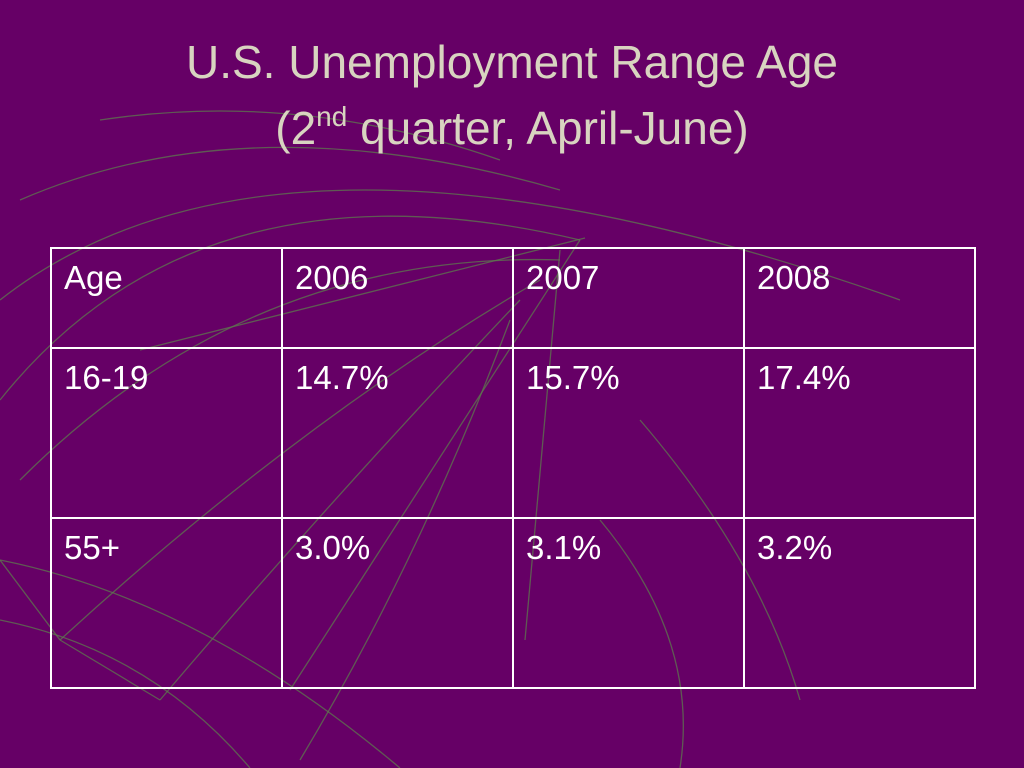 The image size is (1024, 768). I want to click on title-superscript: nd, so click(332, 116).